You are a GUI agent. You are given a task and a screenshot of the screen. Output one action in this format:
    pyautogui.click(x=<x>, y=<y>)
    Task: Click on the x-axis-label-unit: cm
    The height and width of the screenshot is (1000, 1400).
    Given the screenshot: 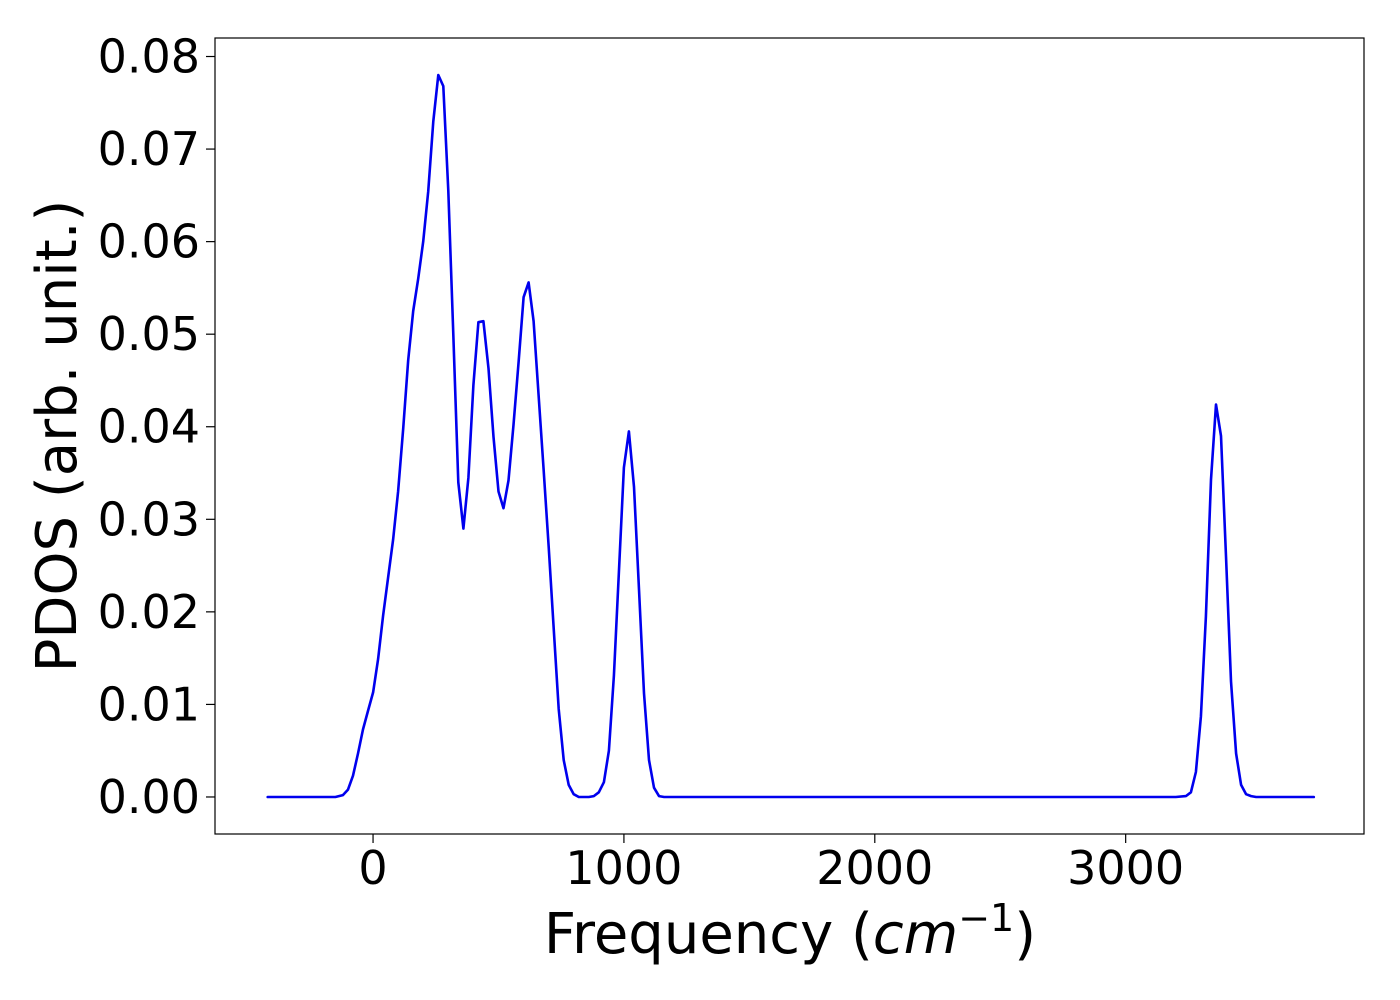 What is the action you would take?
    pyautogui.click(x=915, y=934)
    